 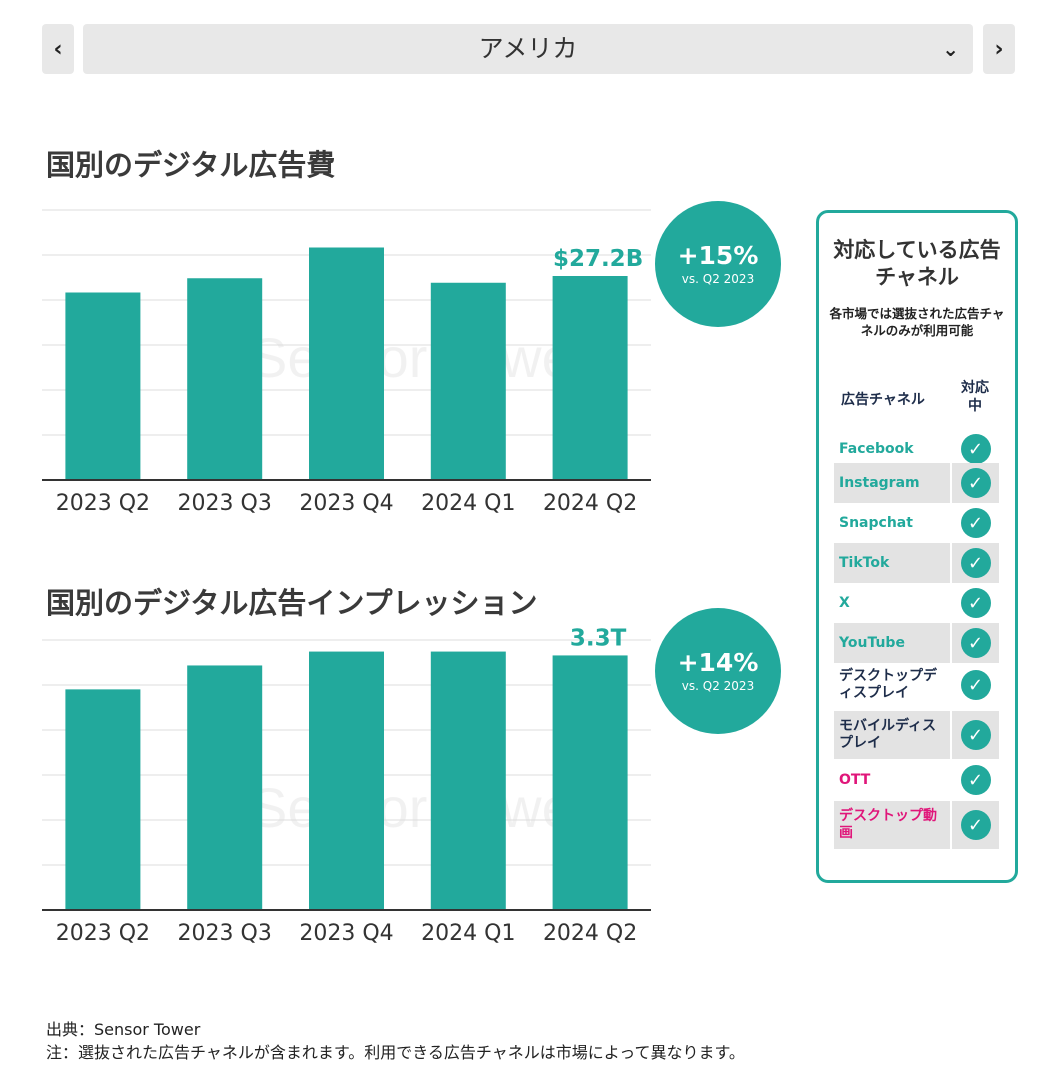 What do you see at coordinates (883, 400) in the screenshot?
I see `column-header-channel: 広告チャネル` at bounding box center [883, 400].